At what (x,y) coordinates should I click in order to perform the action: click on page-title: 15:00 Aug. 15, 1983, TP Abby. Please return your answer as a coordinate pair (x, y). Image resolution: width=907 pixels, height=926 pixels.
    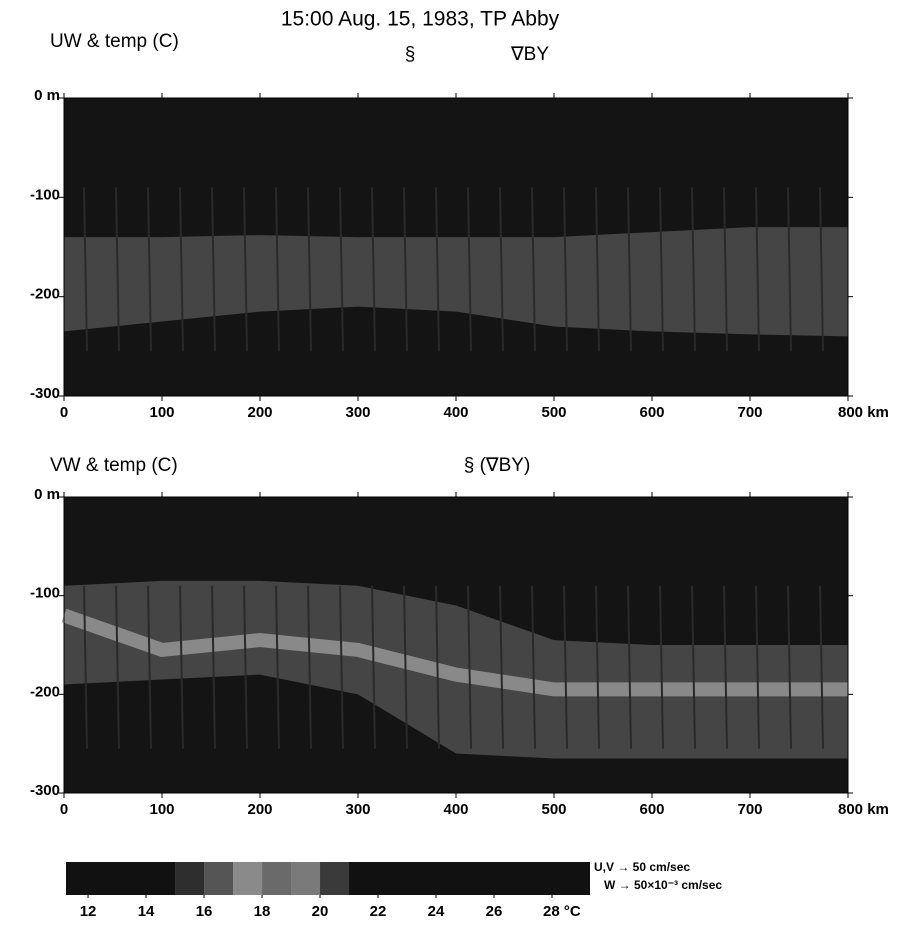
    Looking at the image, I should click on (420, 19).